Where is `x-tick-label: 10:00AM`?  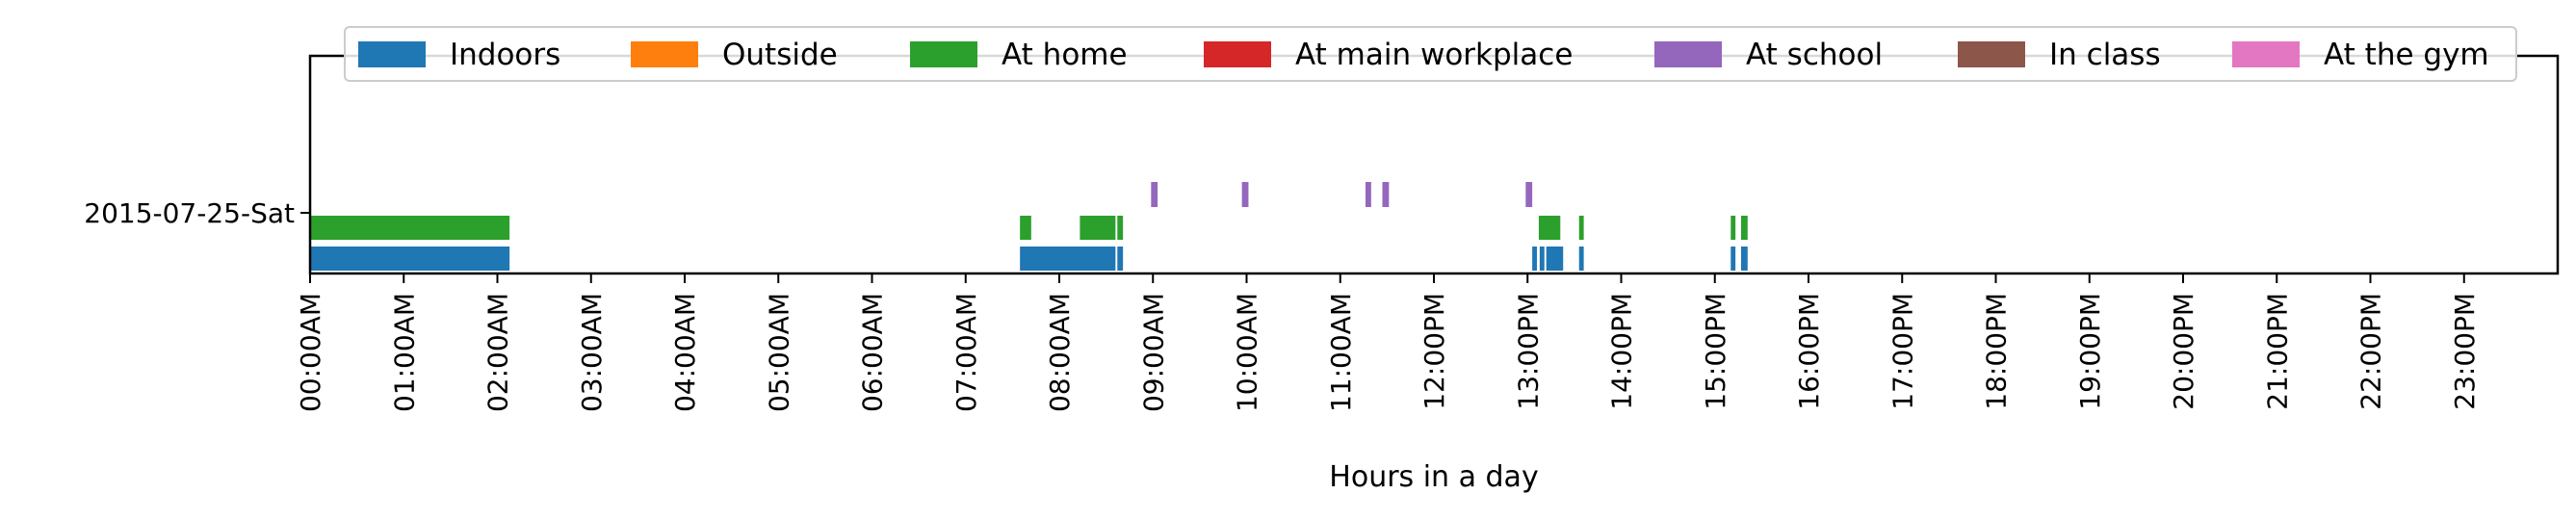 x-tick-label: 10:00AM is located at coordinates (1247, 352).